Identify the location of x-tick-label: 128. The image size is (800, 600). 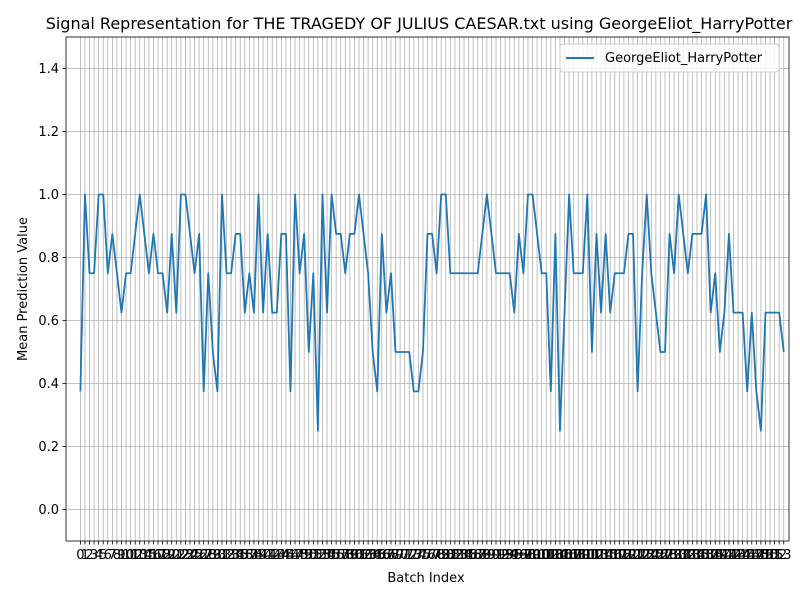
(665, 555).